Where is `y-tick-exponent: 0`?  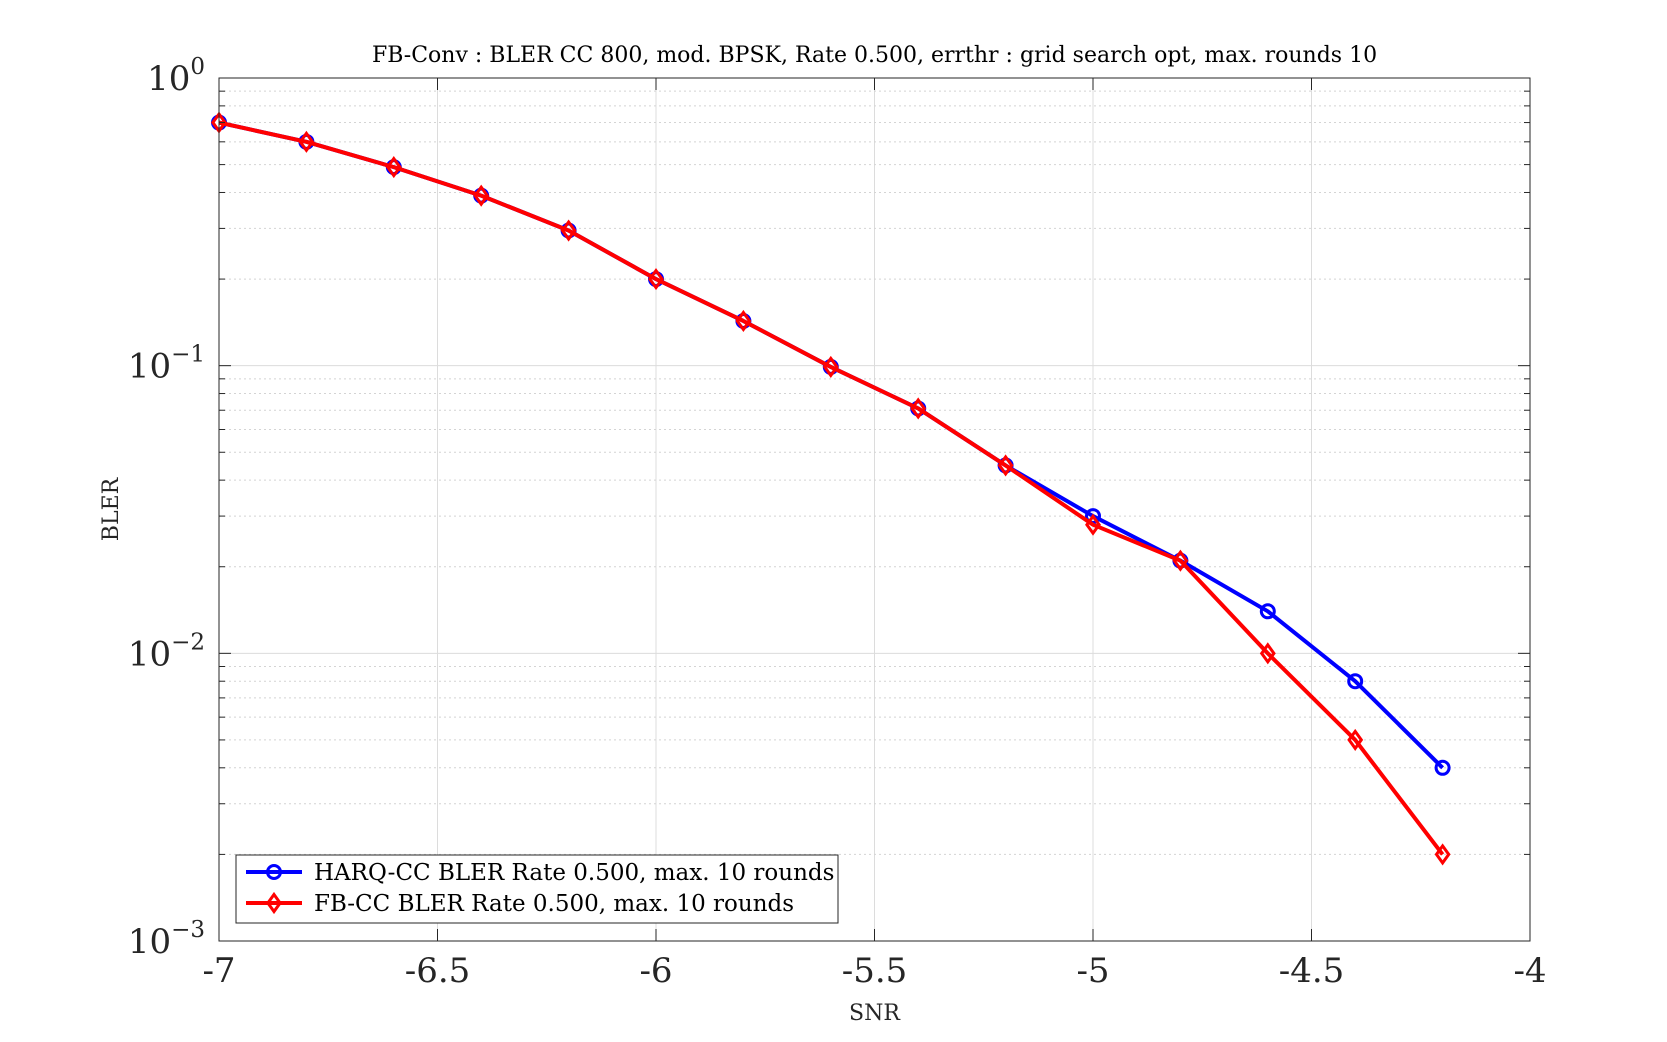 y-tick-exponent: 0 is located at coordinates (197, 67).